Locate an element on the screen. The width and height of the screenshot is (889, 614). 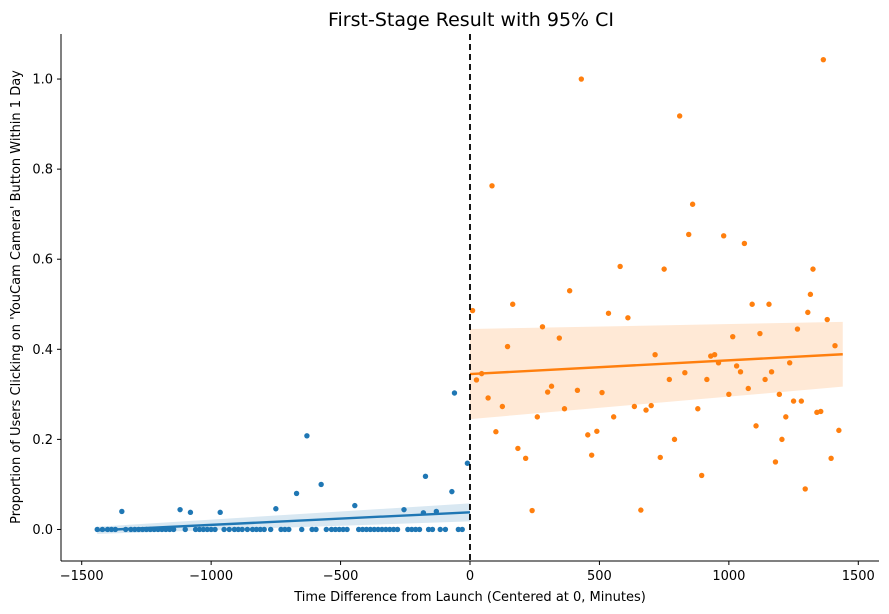
x-tick-label: 1500 is located at coordinates (858, 576).